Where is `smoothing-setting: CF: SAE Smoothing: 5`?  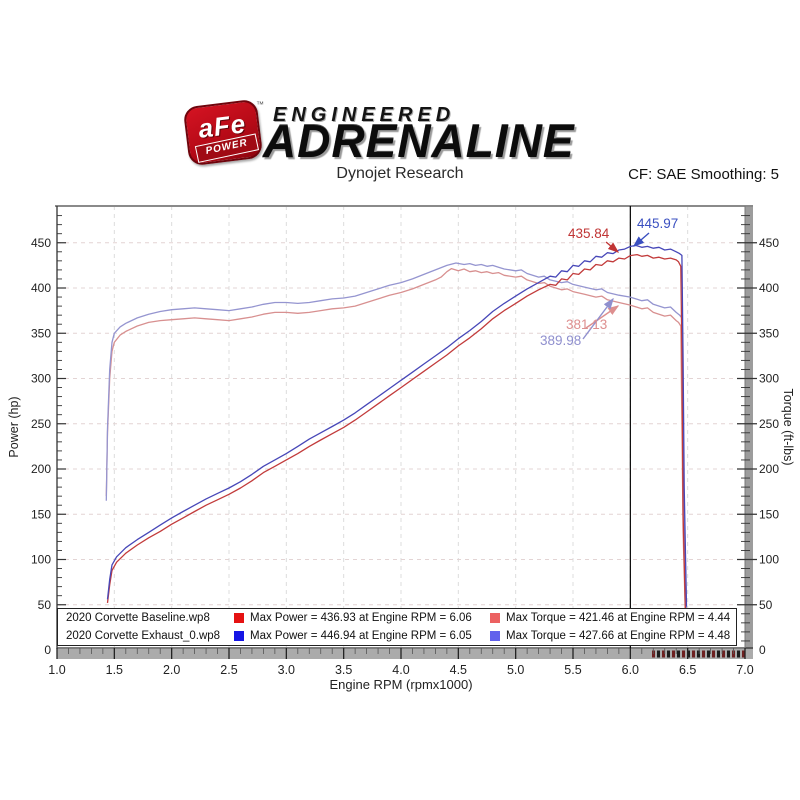
smoothing-setting: CF: SAE Smoothing: 5 is located at coordinates (703, 174).